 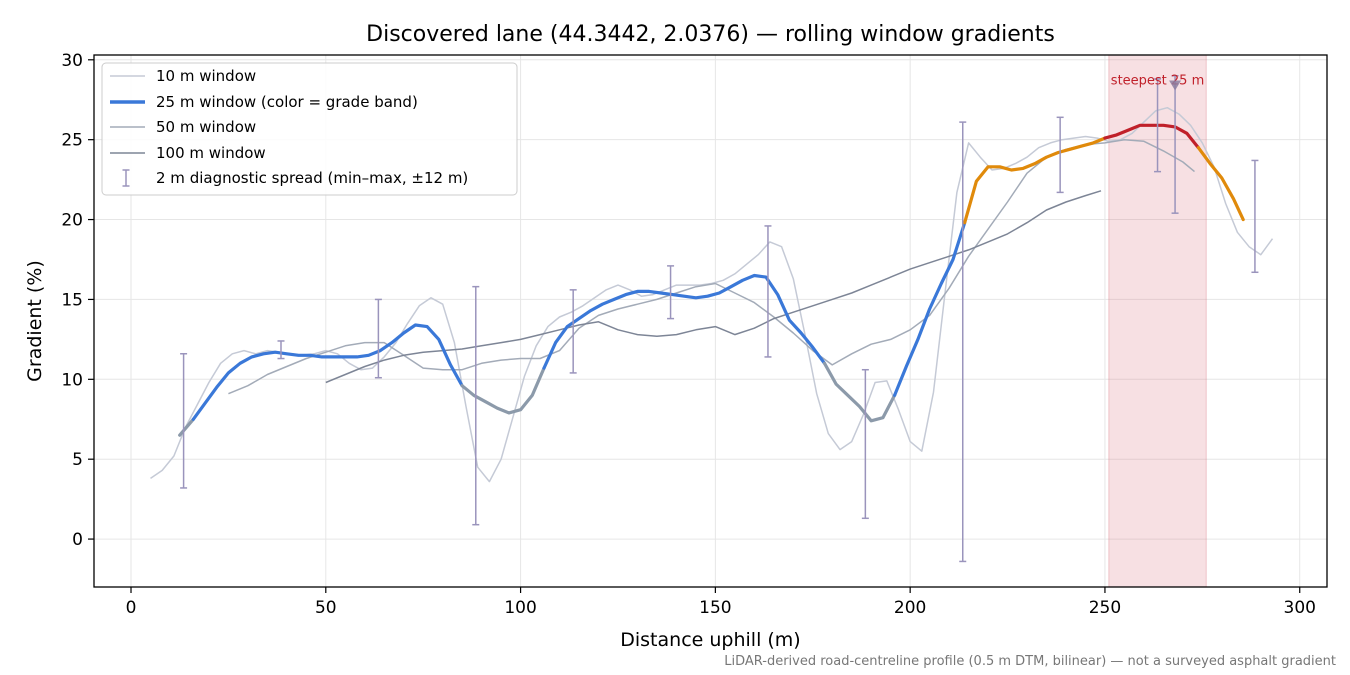 I want to click on x-tick-label: 0, so click(x=131, y=608).